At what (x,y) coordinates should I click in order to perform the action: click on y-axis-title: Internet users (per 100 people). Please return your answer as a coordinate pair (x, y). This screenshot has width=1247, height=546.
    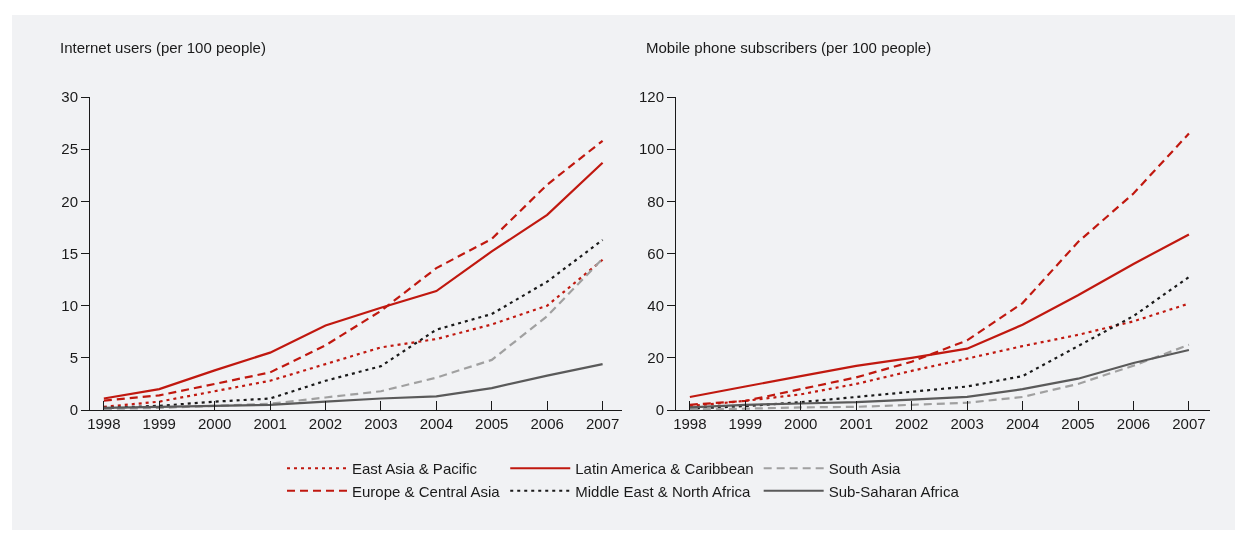
    Looking at the image, I should click on (163, 47).